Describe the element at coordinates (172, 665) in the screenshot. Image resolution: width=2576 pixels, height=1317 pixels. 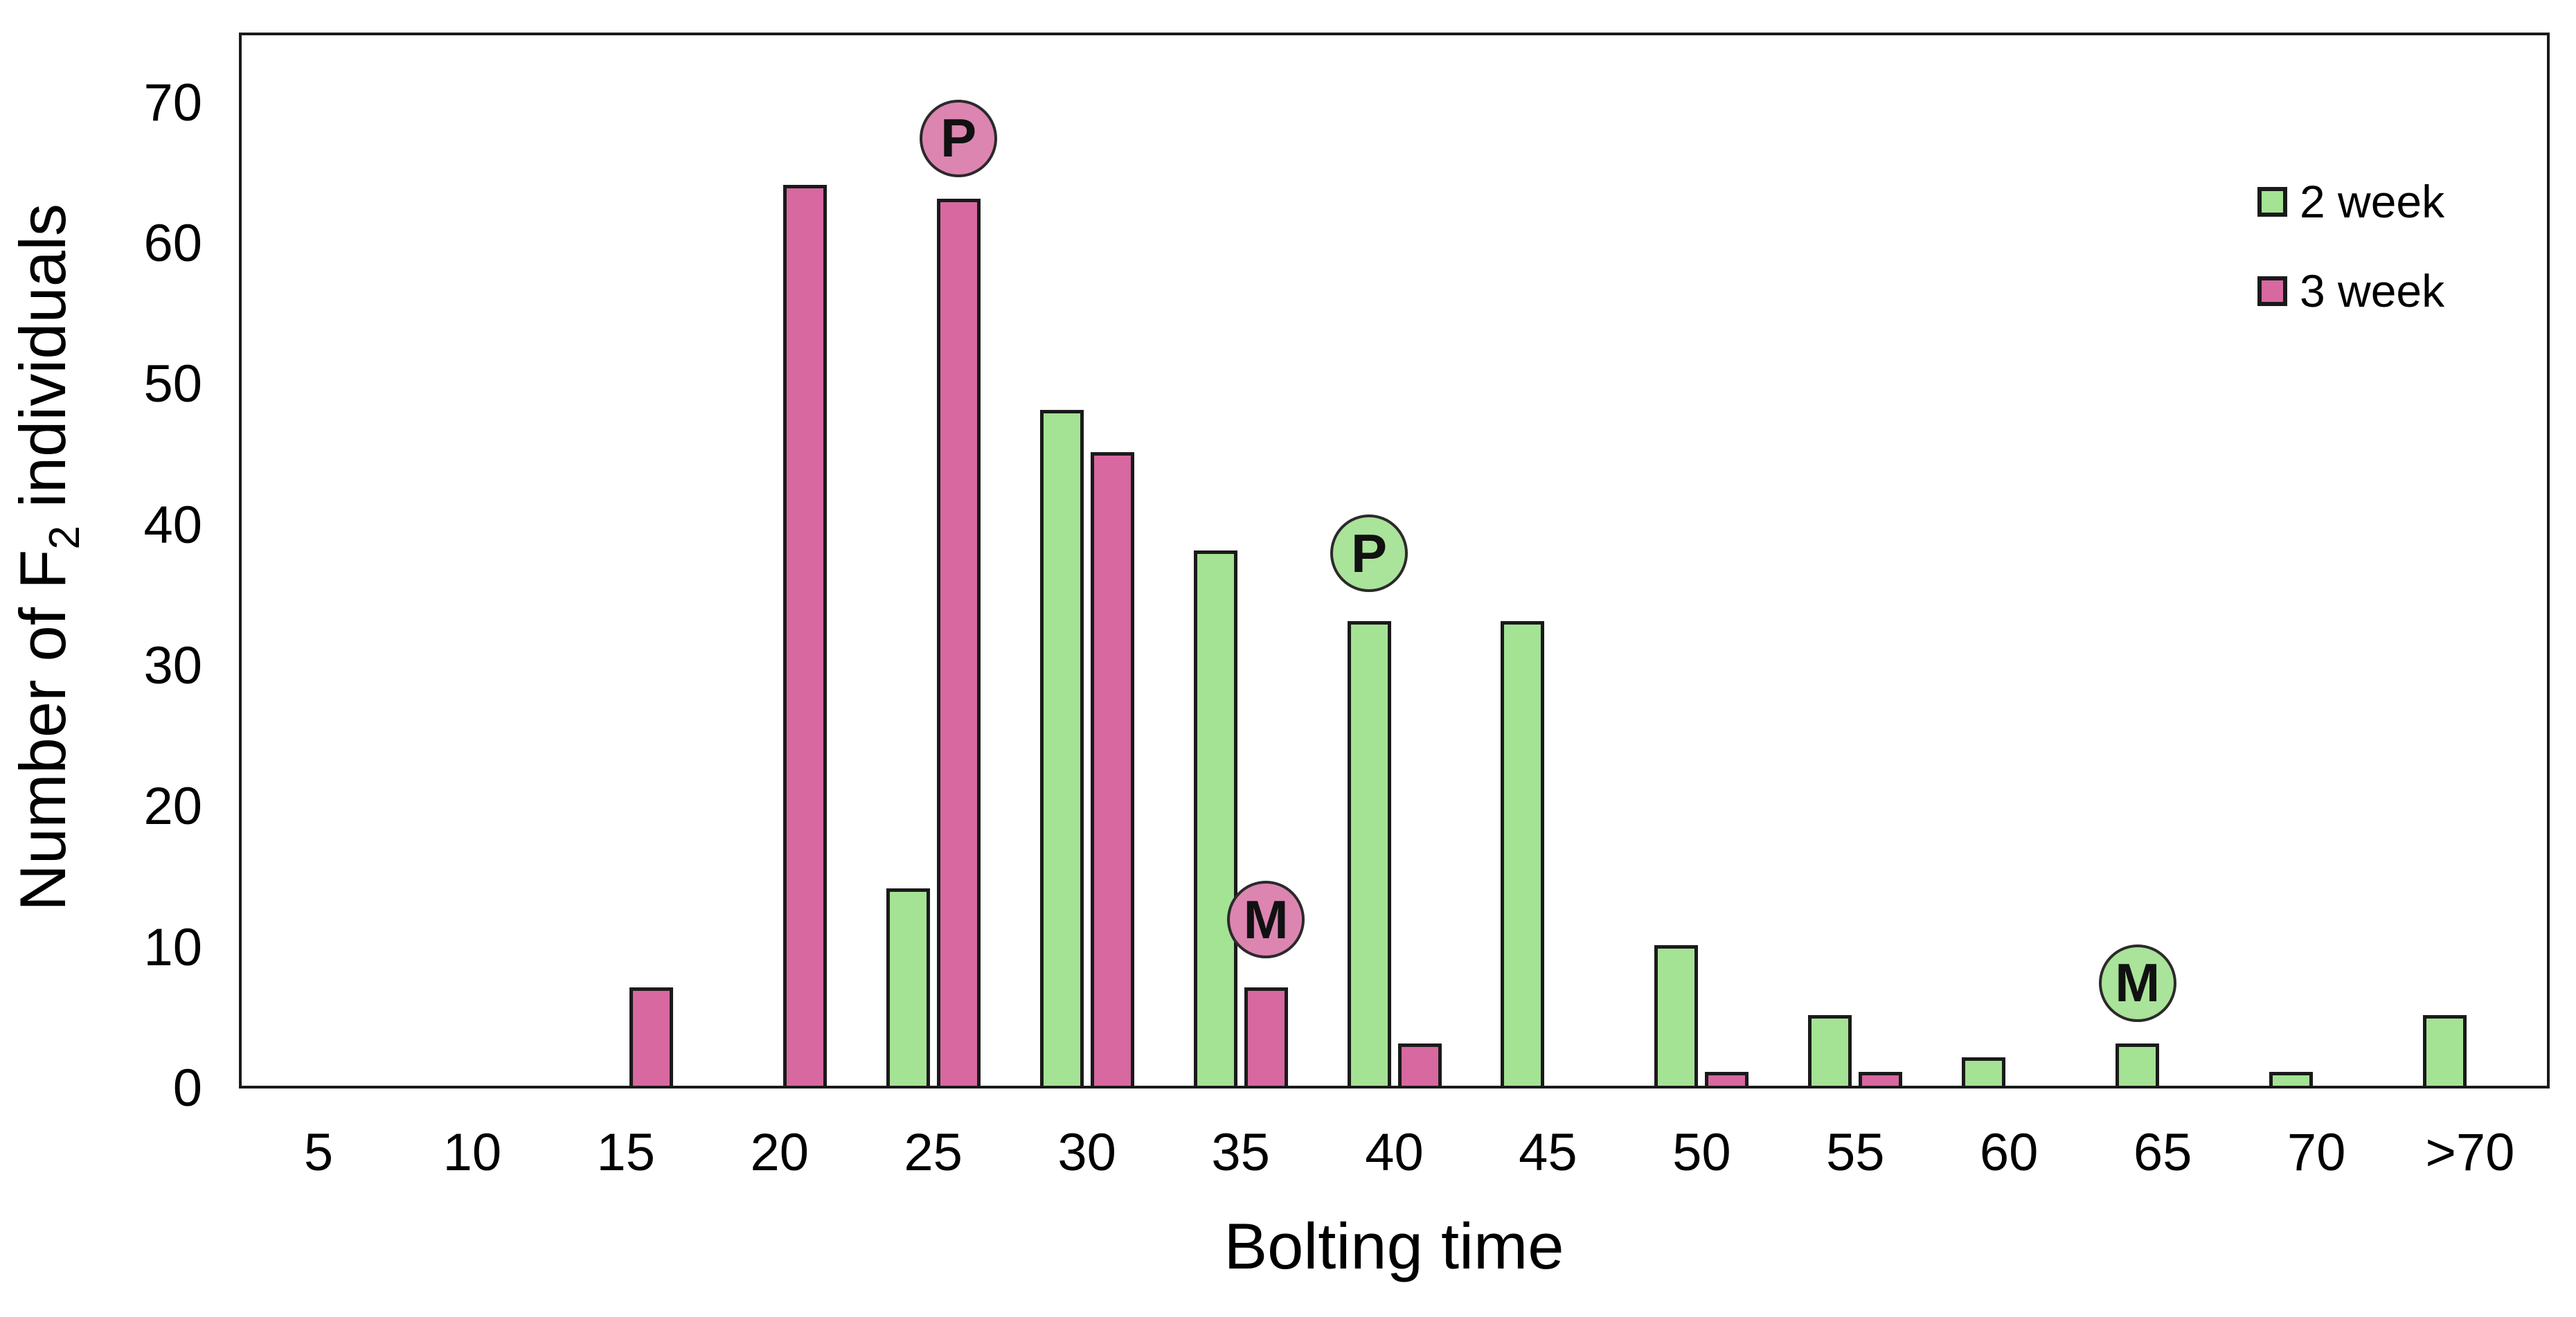
I see `y-tick-label-30: 30` at that location.